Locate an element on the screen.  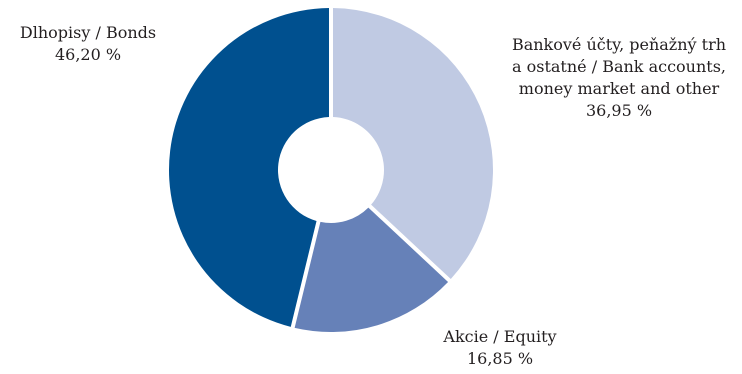
slice-name-bank-line-1: Bankové účty, peňažný trh is located at coordinates (619, 44).